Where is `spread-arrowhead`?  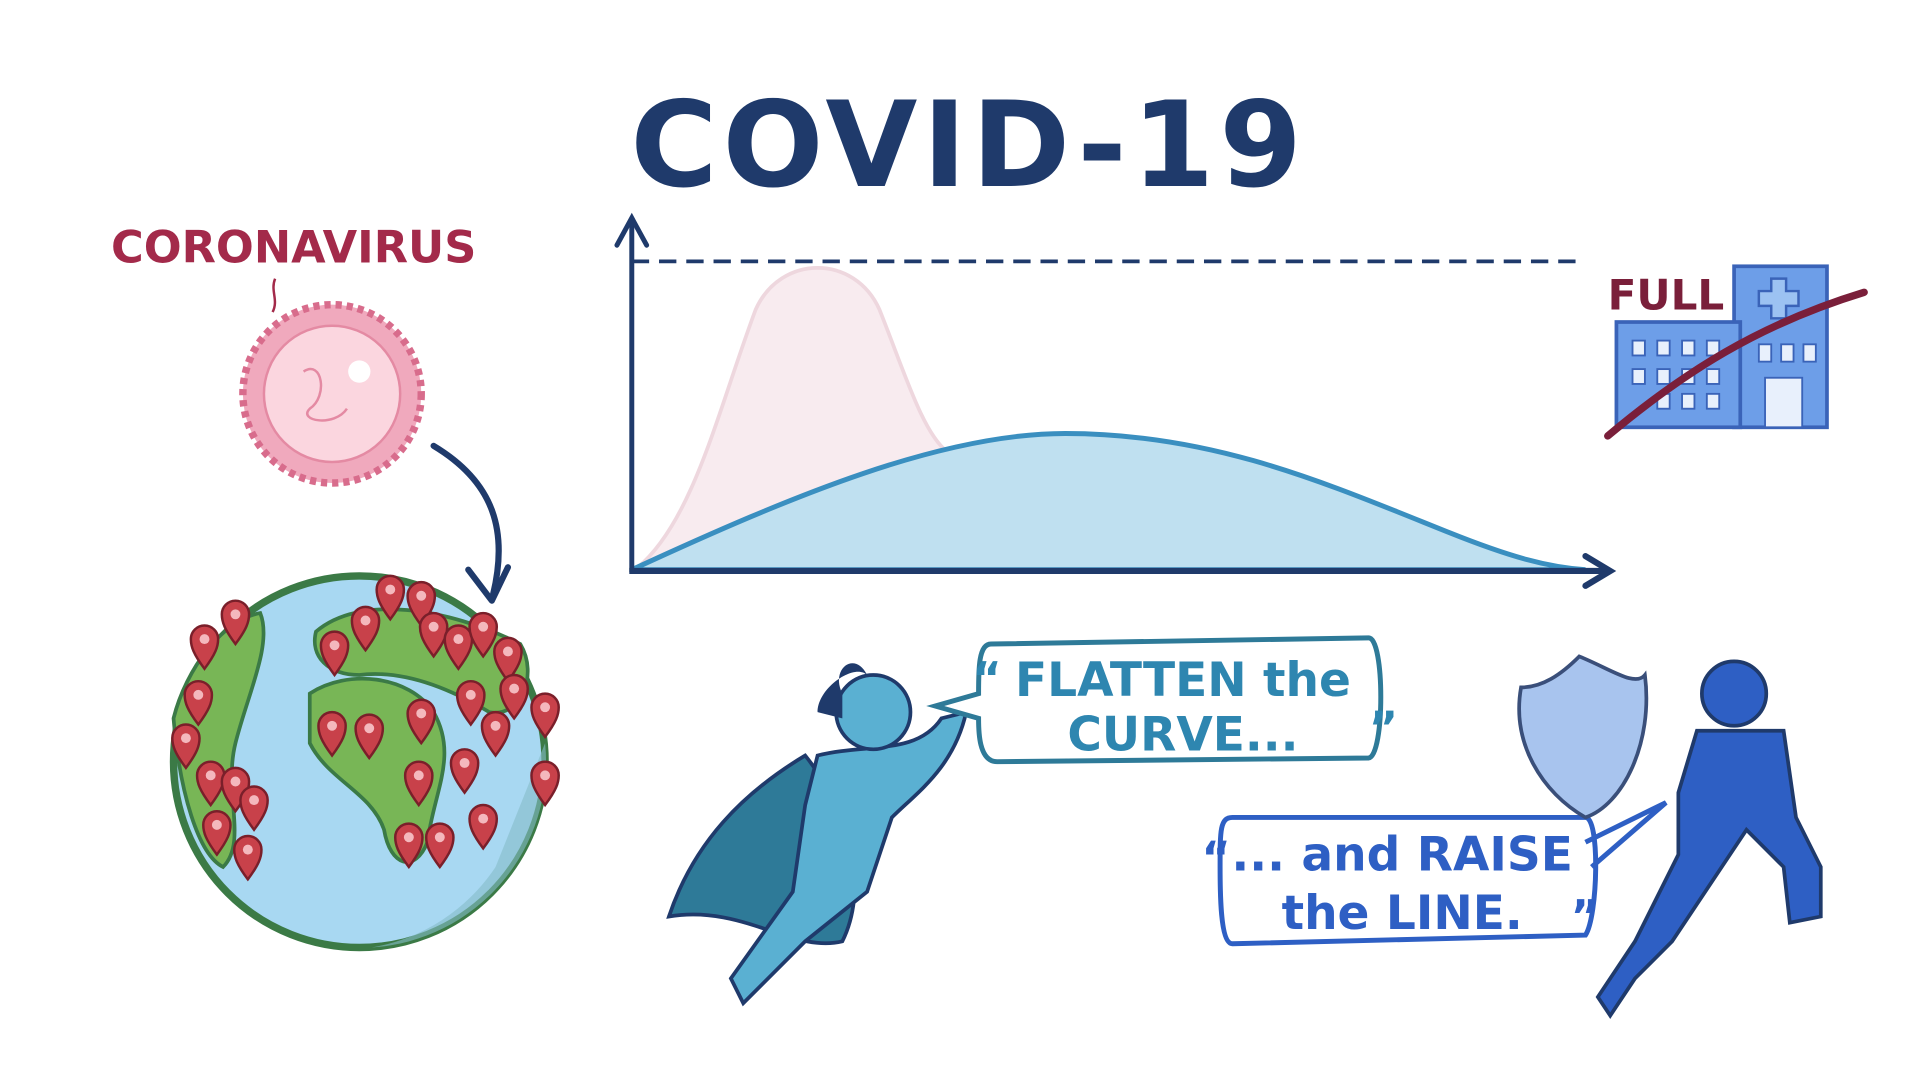
spread-arrowhead is located at coordinates (488, 584).